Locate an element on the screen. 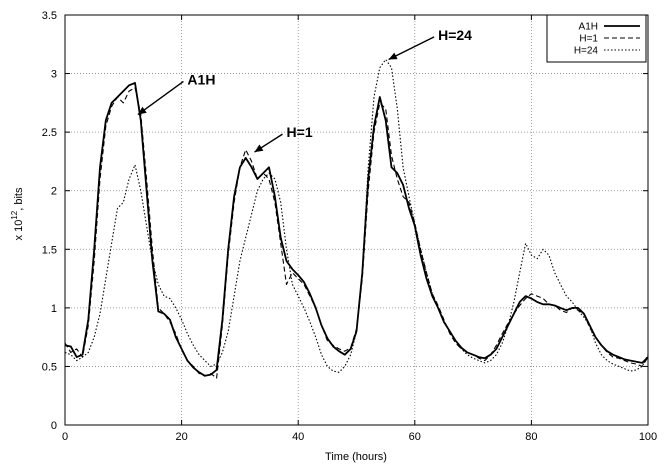 This screenshot has width=670, height=464. annotations: A1H H=1 H=24 is located at coordinates (304, 90).